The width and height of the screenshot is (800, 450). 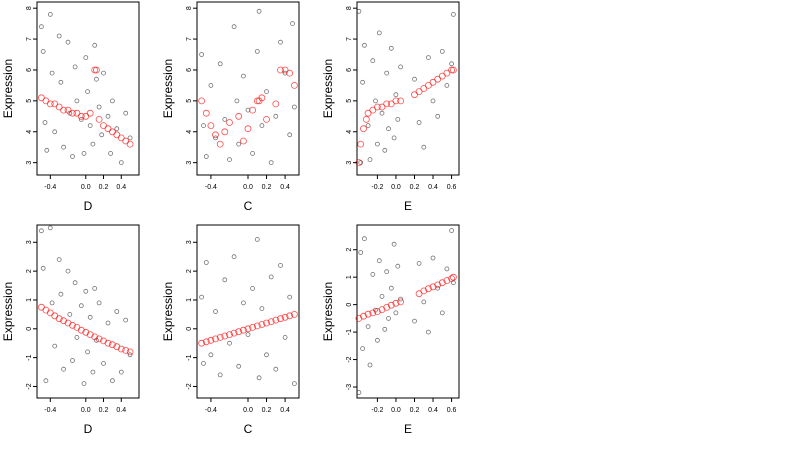 What do you see at coordinates (377, 410) in the screenshot?
I see `x-tick-label: -0.2` at bounding box center [377, 410].